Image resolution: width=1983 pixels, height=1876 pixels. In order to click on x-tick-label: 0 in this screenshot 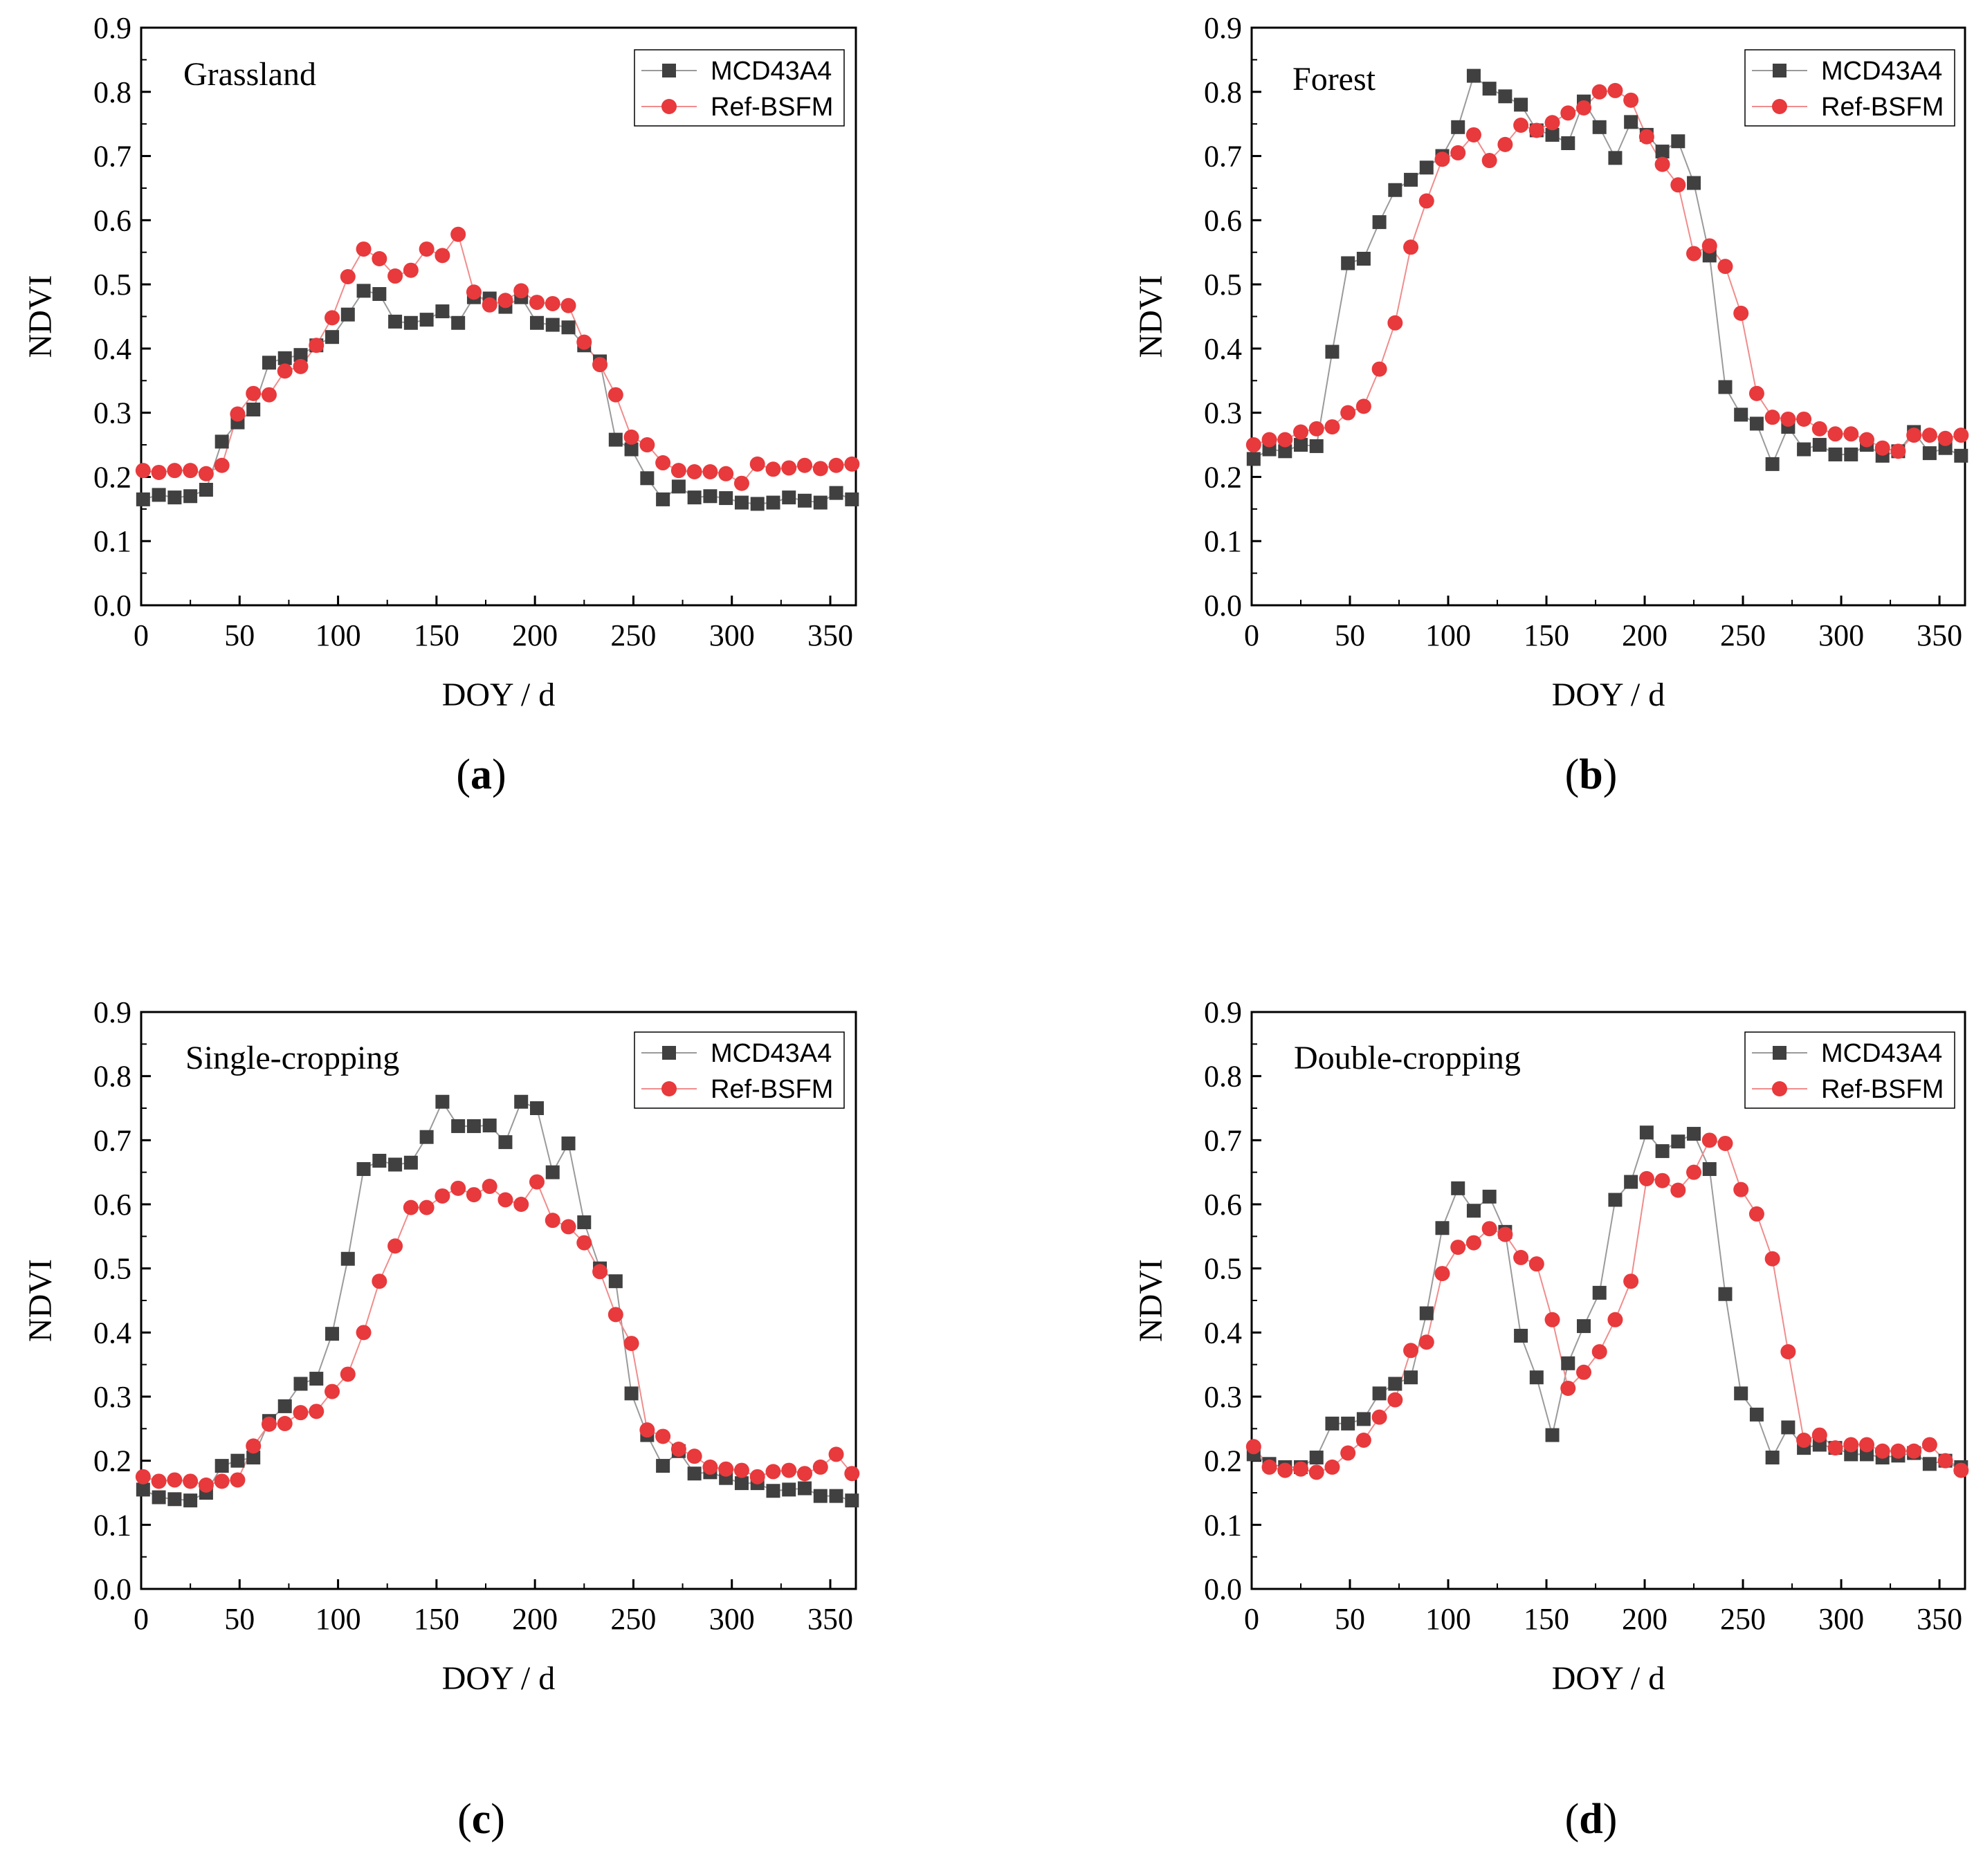, I will do `click(1251, 1619)`.